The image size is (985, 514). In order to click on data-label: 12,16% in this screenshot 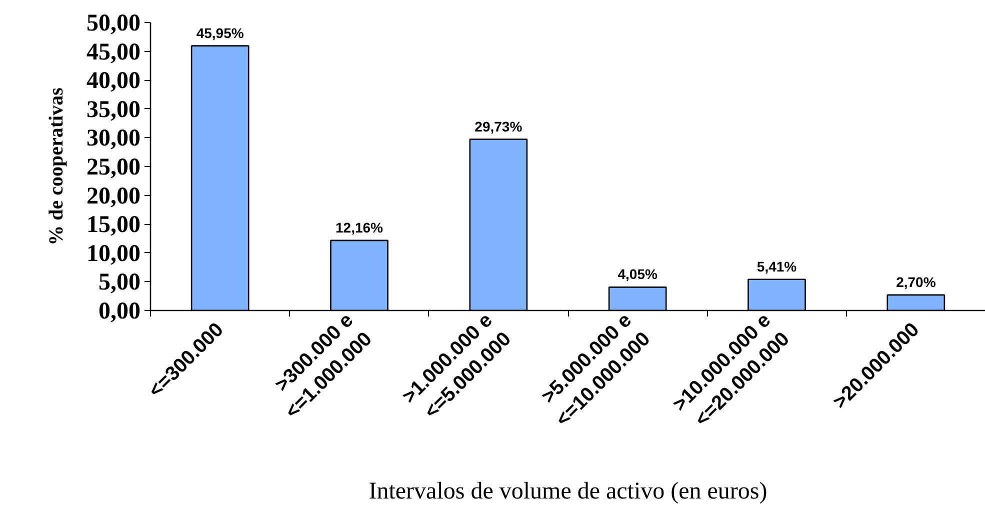, I will do `click(360, 227)`.